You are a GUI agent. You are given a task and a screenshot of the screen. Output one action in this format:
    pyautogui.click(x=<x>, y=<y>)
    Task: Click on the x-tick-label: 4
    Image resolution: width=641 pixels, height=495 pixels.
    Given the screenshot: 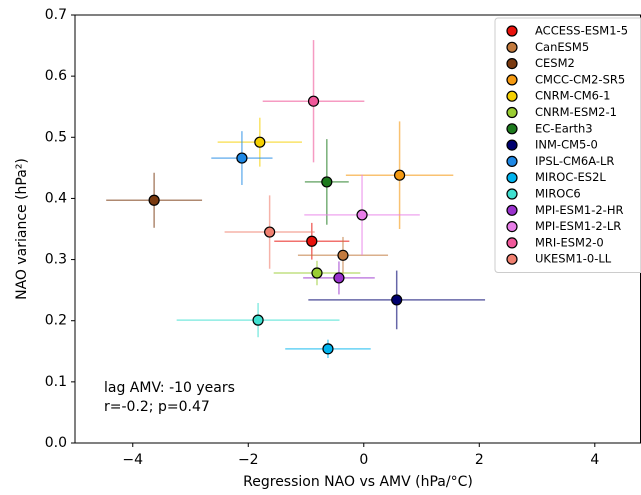 What is the action you would take?
    pyautogui.click(x=594, y=460)
    